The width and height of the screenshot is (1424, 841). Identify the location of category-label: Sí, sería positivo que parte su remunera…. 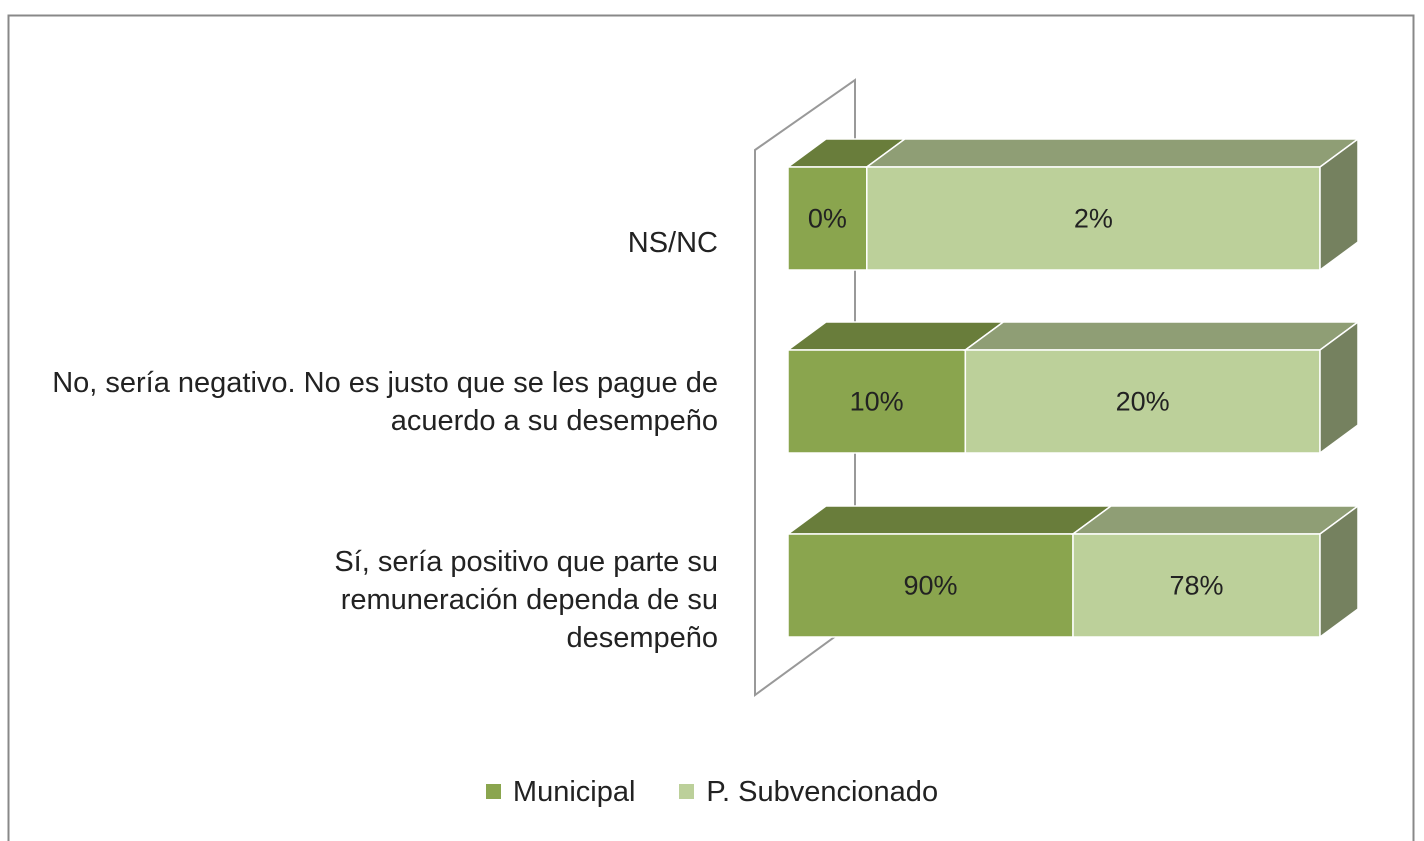
(526, 599).